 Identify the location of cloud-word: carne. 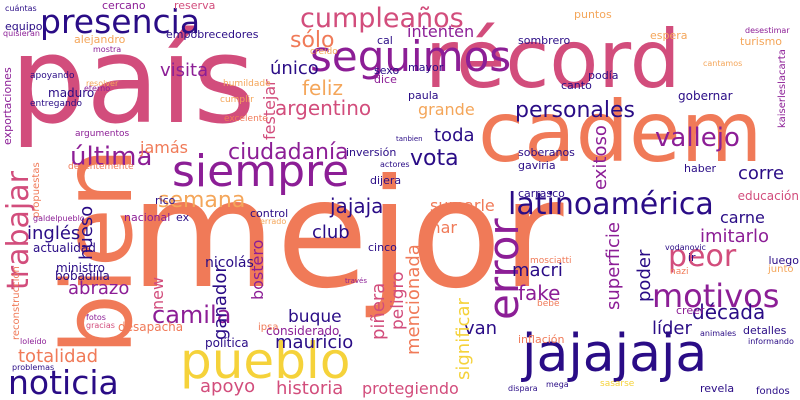
(742, 217).